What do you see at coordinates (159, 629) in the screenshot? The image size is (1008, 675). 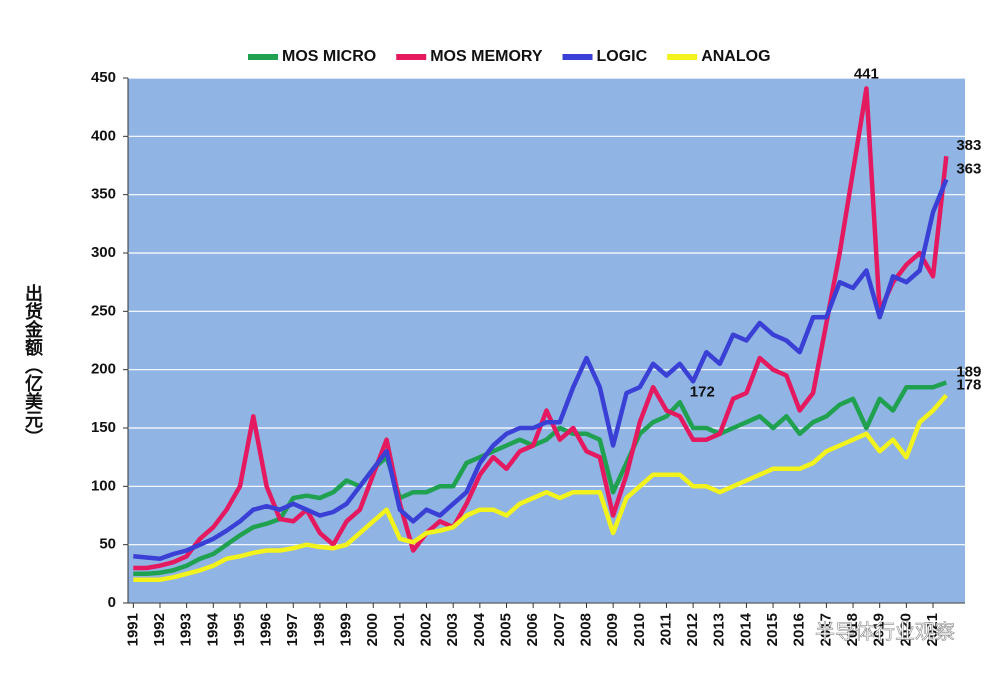 I see `x-tick-label: 1992` at bounding box center [159, 629].